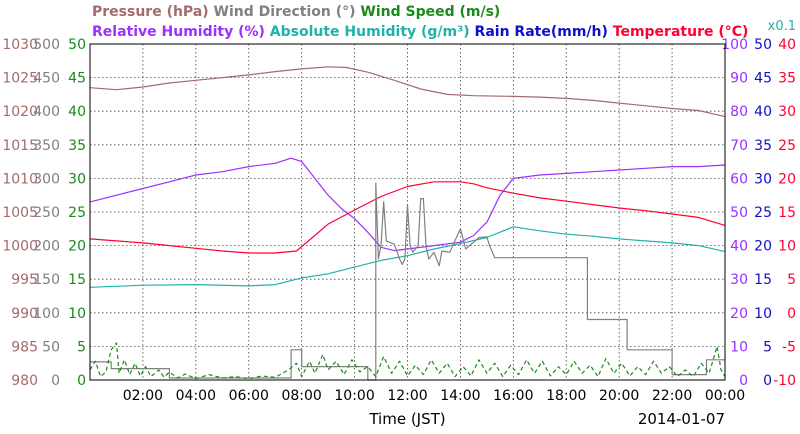 This screenshot has width=800, height=434. What do you see at coordinates (77, 179) in the screenshot?
I see `left-axis-tick-wind_speed: 30` at bounding box center [77, 179].